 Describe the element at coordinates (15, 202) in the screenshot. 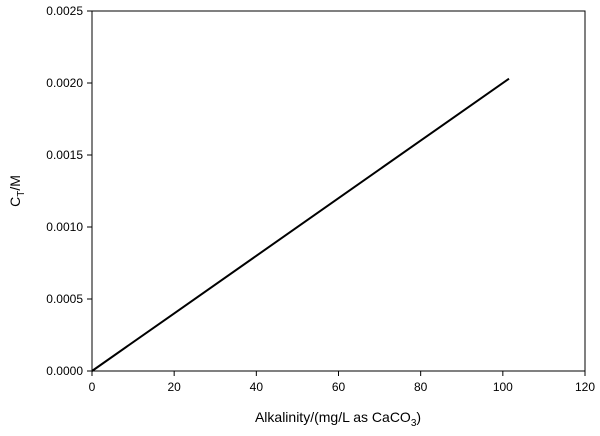

I see `y-axis-title-main: C` at that location.